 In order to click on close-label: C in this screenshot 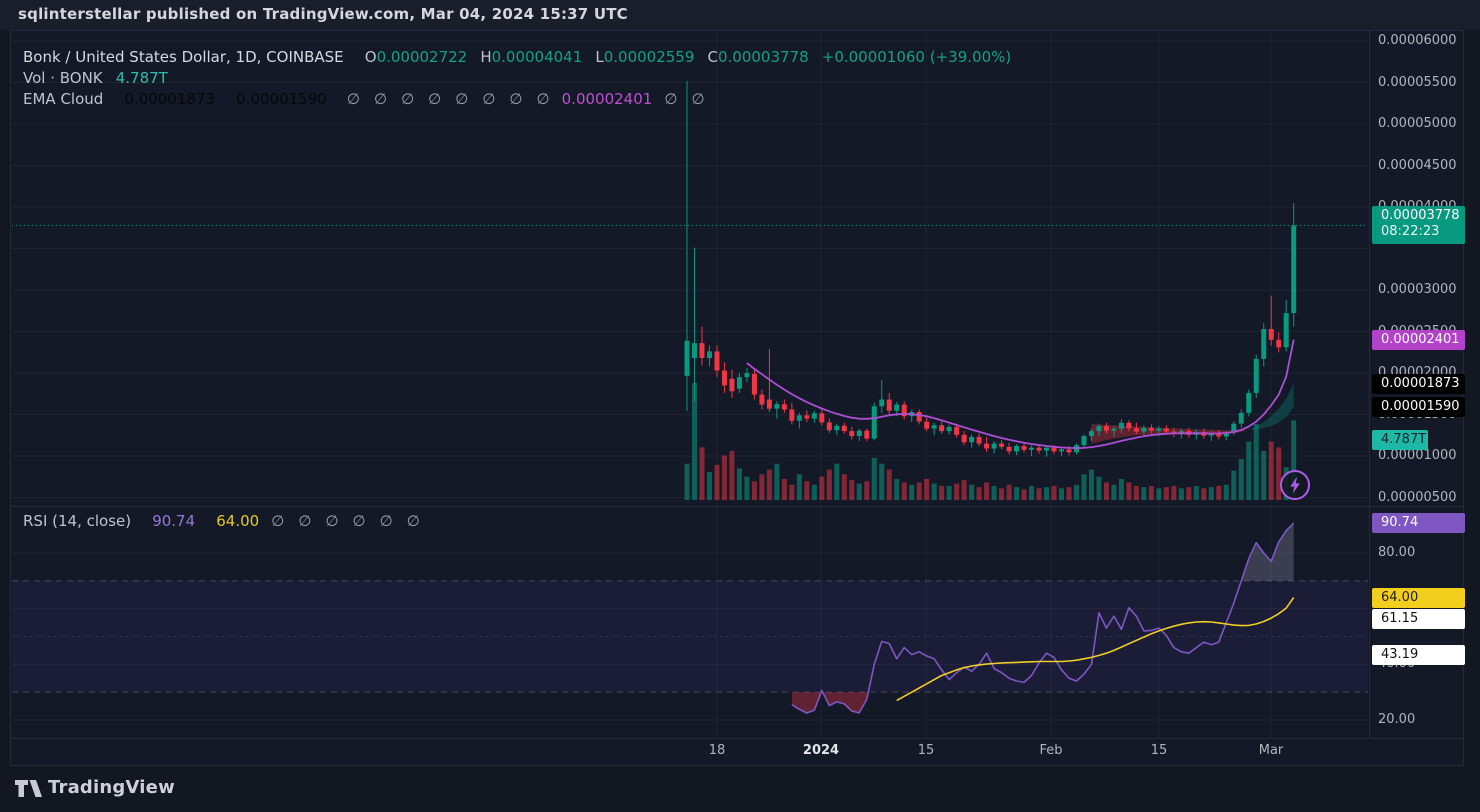, I will do `click(712, 57)`.